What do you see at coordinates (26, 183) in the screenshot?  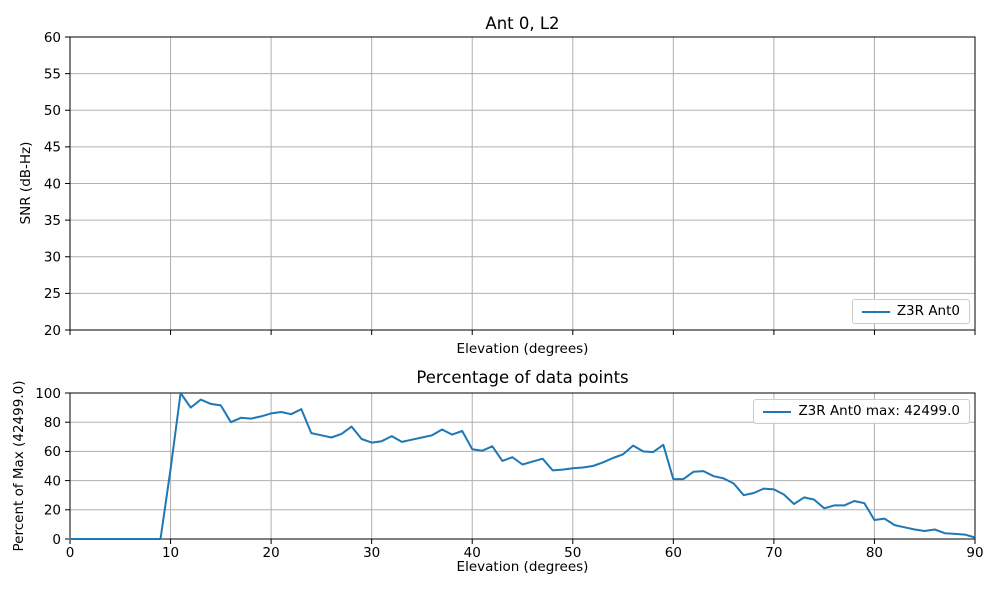 I see `top-y-axis-label: SNR (dB-Hz)` at bounding box center [26, 183].